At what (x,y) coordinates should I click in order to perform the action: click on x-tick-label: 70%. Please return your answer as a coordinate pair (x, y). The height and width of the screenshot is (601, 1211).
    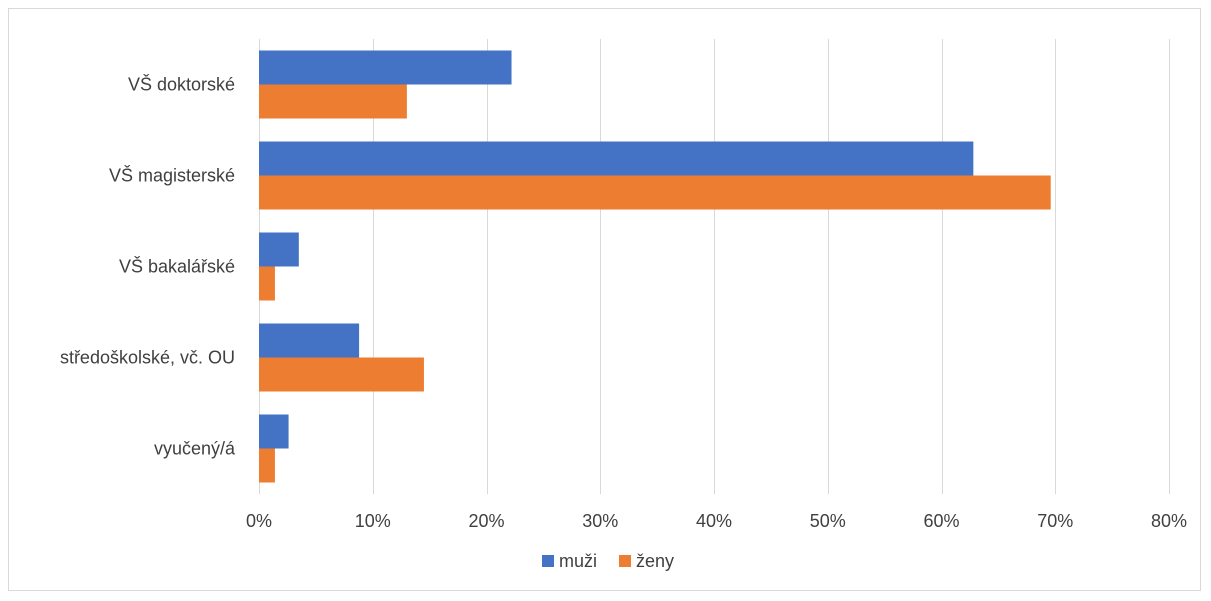
    Looking at the image, I should click on (1055, 521).